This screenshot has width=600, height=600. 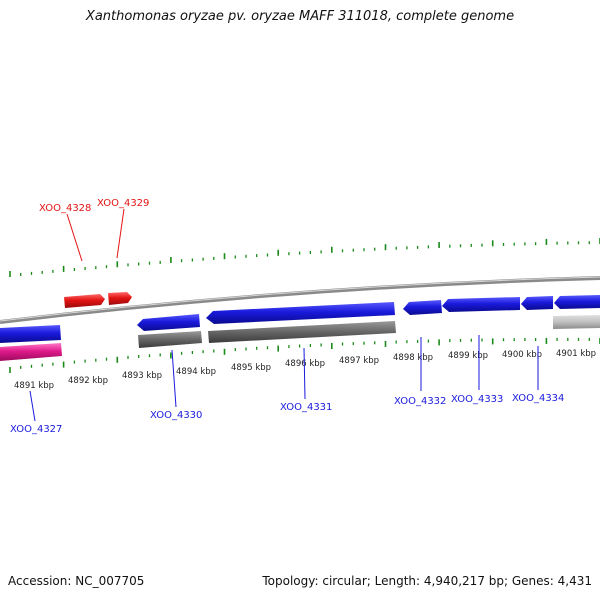 What do you see at coordinates (577, 302) in the screenshot?
I see `gene-XOO_4335-partial` at bounding box center [577, 302].